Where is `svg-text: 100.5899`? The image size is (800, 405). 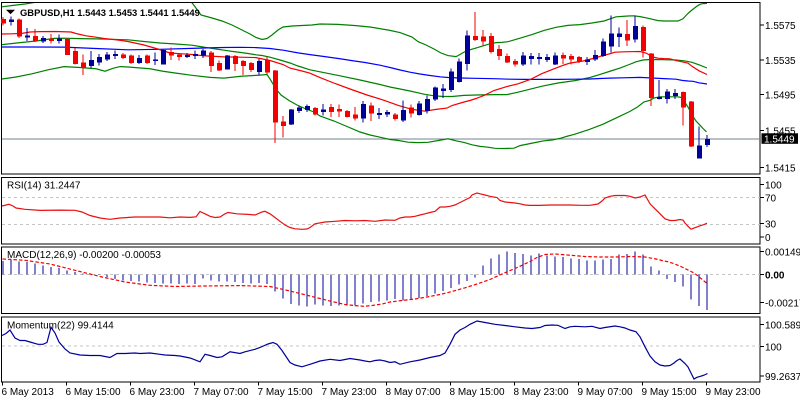 svg-text: 100.5899 is located at coordinates (782, 326).